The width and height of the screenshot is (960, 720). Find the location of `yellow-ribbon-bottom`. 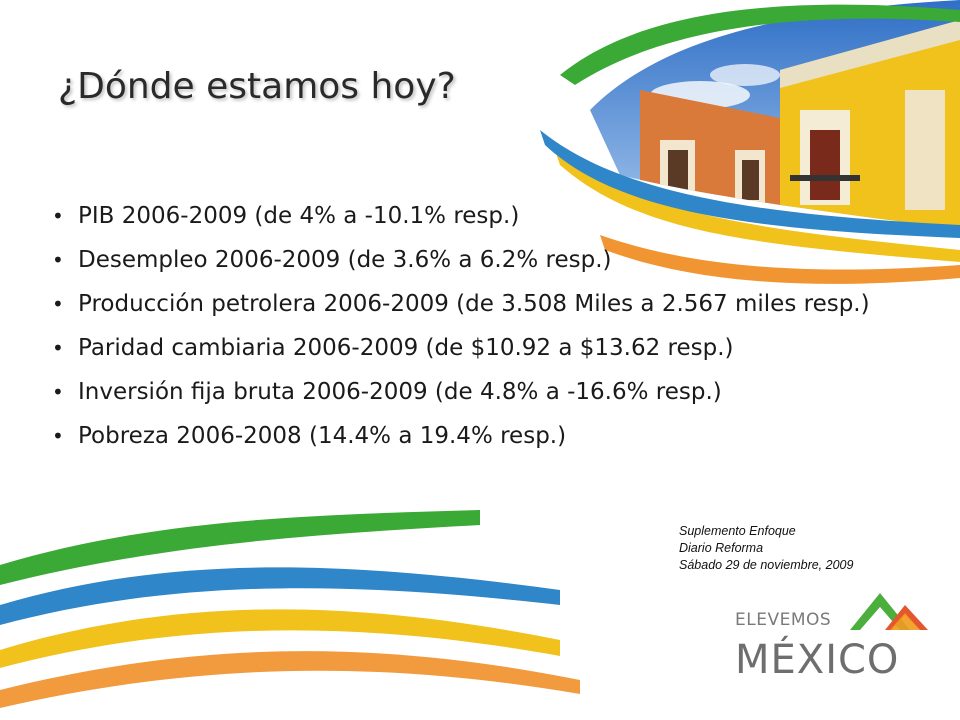

yellow-ribbon-bottom is located at coordinates (280, 638).